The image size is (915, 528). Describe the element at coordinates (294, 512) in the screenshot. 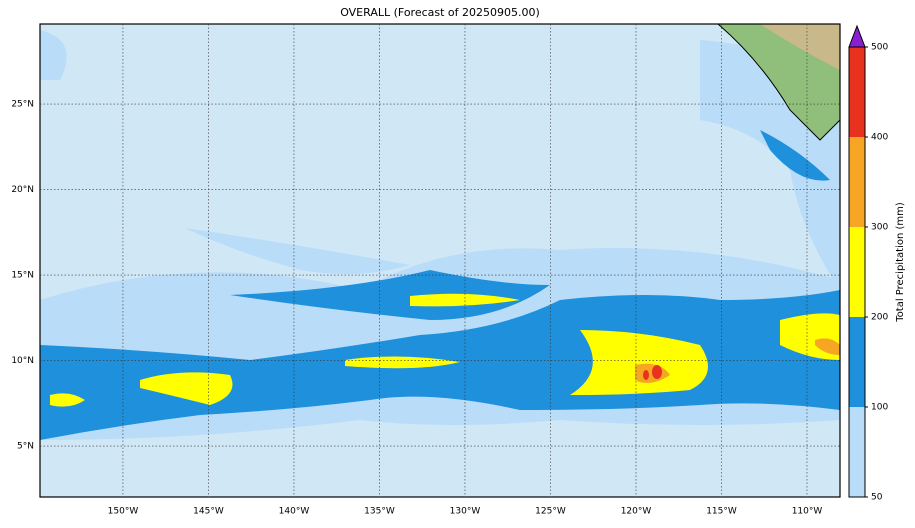

I see `x-tick-label: 140°W` at that location.